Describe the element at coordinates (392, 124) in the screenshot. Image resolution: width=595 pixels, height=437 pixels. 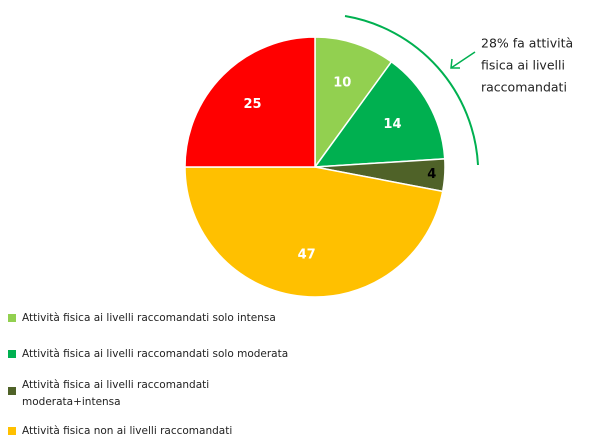
I see `data-label: 14` at that location.